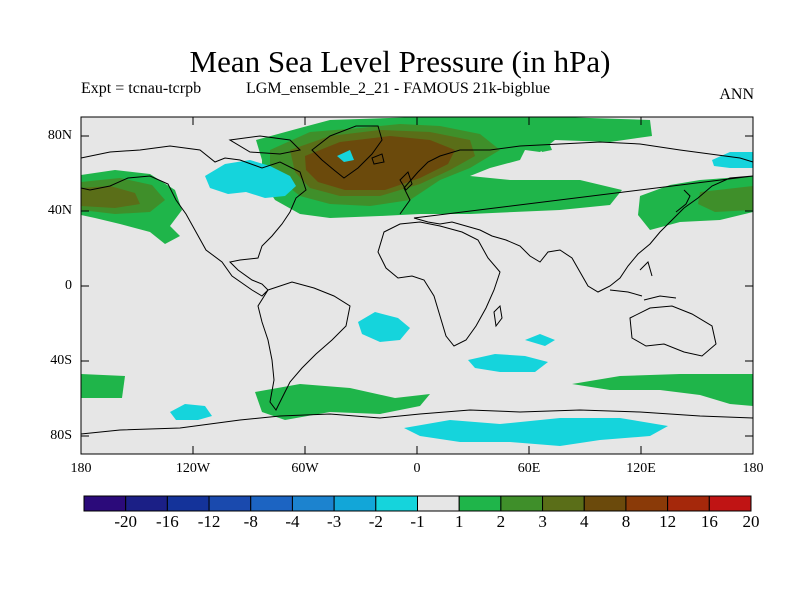  I want to click on coastline-antarctica, so click(417, 422).